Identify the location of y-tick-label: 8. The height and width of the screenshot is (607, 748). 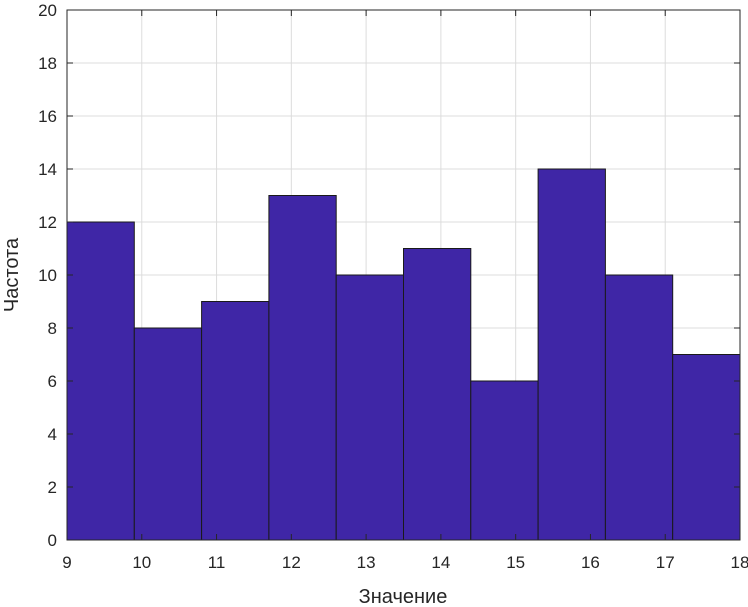
(52, 328).